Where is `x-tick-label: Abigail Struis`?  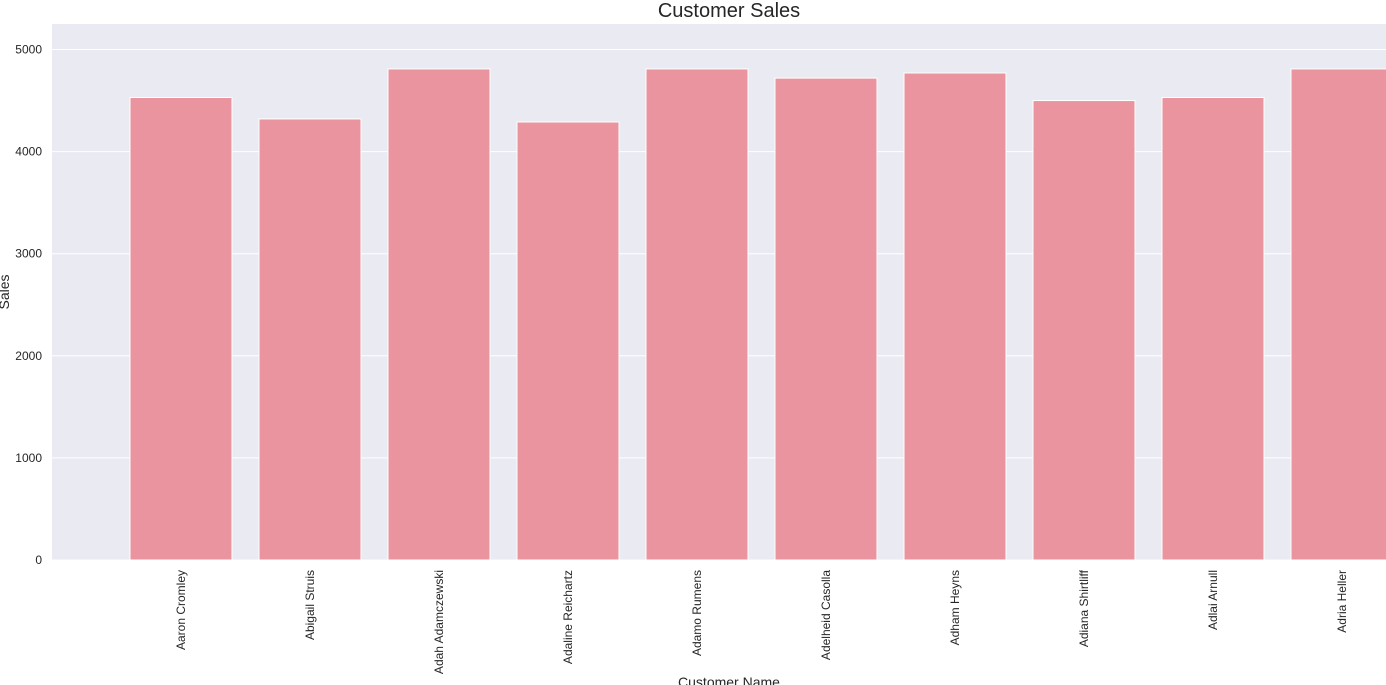
x-tick-label: Abigail Struis is located at coordinates (310, 605).